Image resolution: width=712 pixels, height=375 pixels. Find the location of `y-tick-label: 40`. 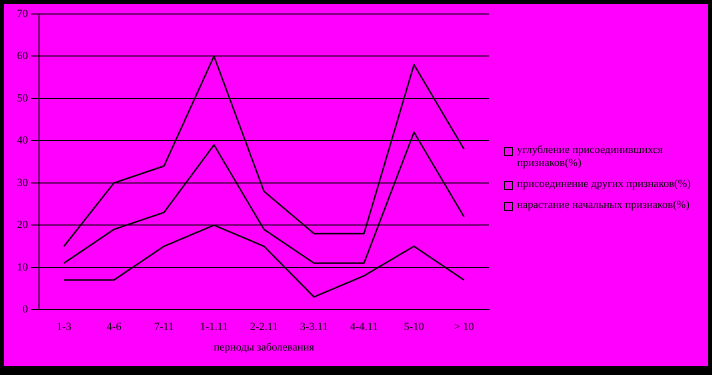

y-tick-label: 40 is located at coordinates (22, 140).